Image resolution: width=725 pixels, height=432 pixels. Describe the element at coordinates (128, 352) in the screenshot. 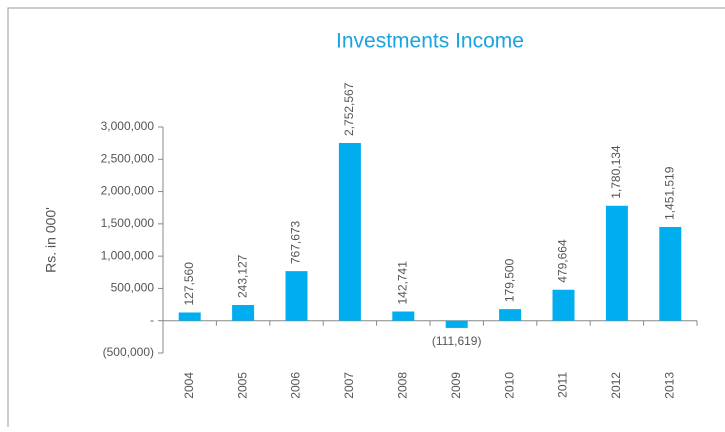

I see `y-tick-label: (500,000)` at that location.